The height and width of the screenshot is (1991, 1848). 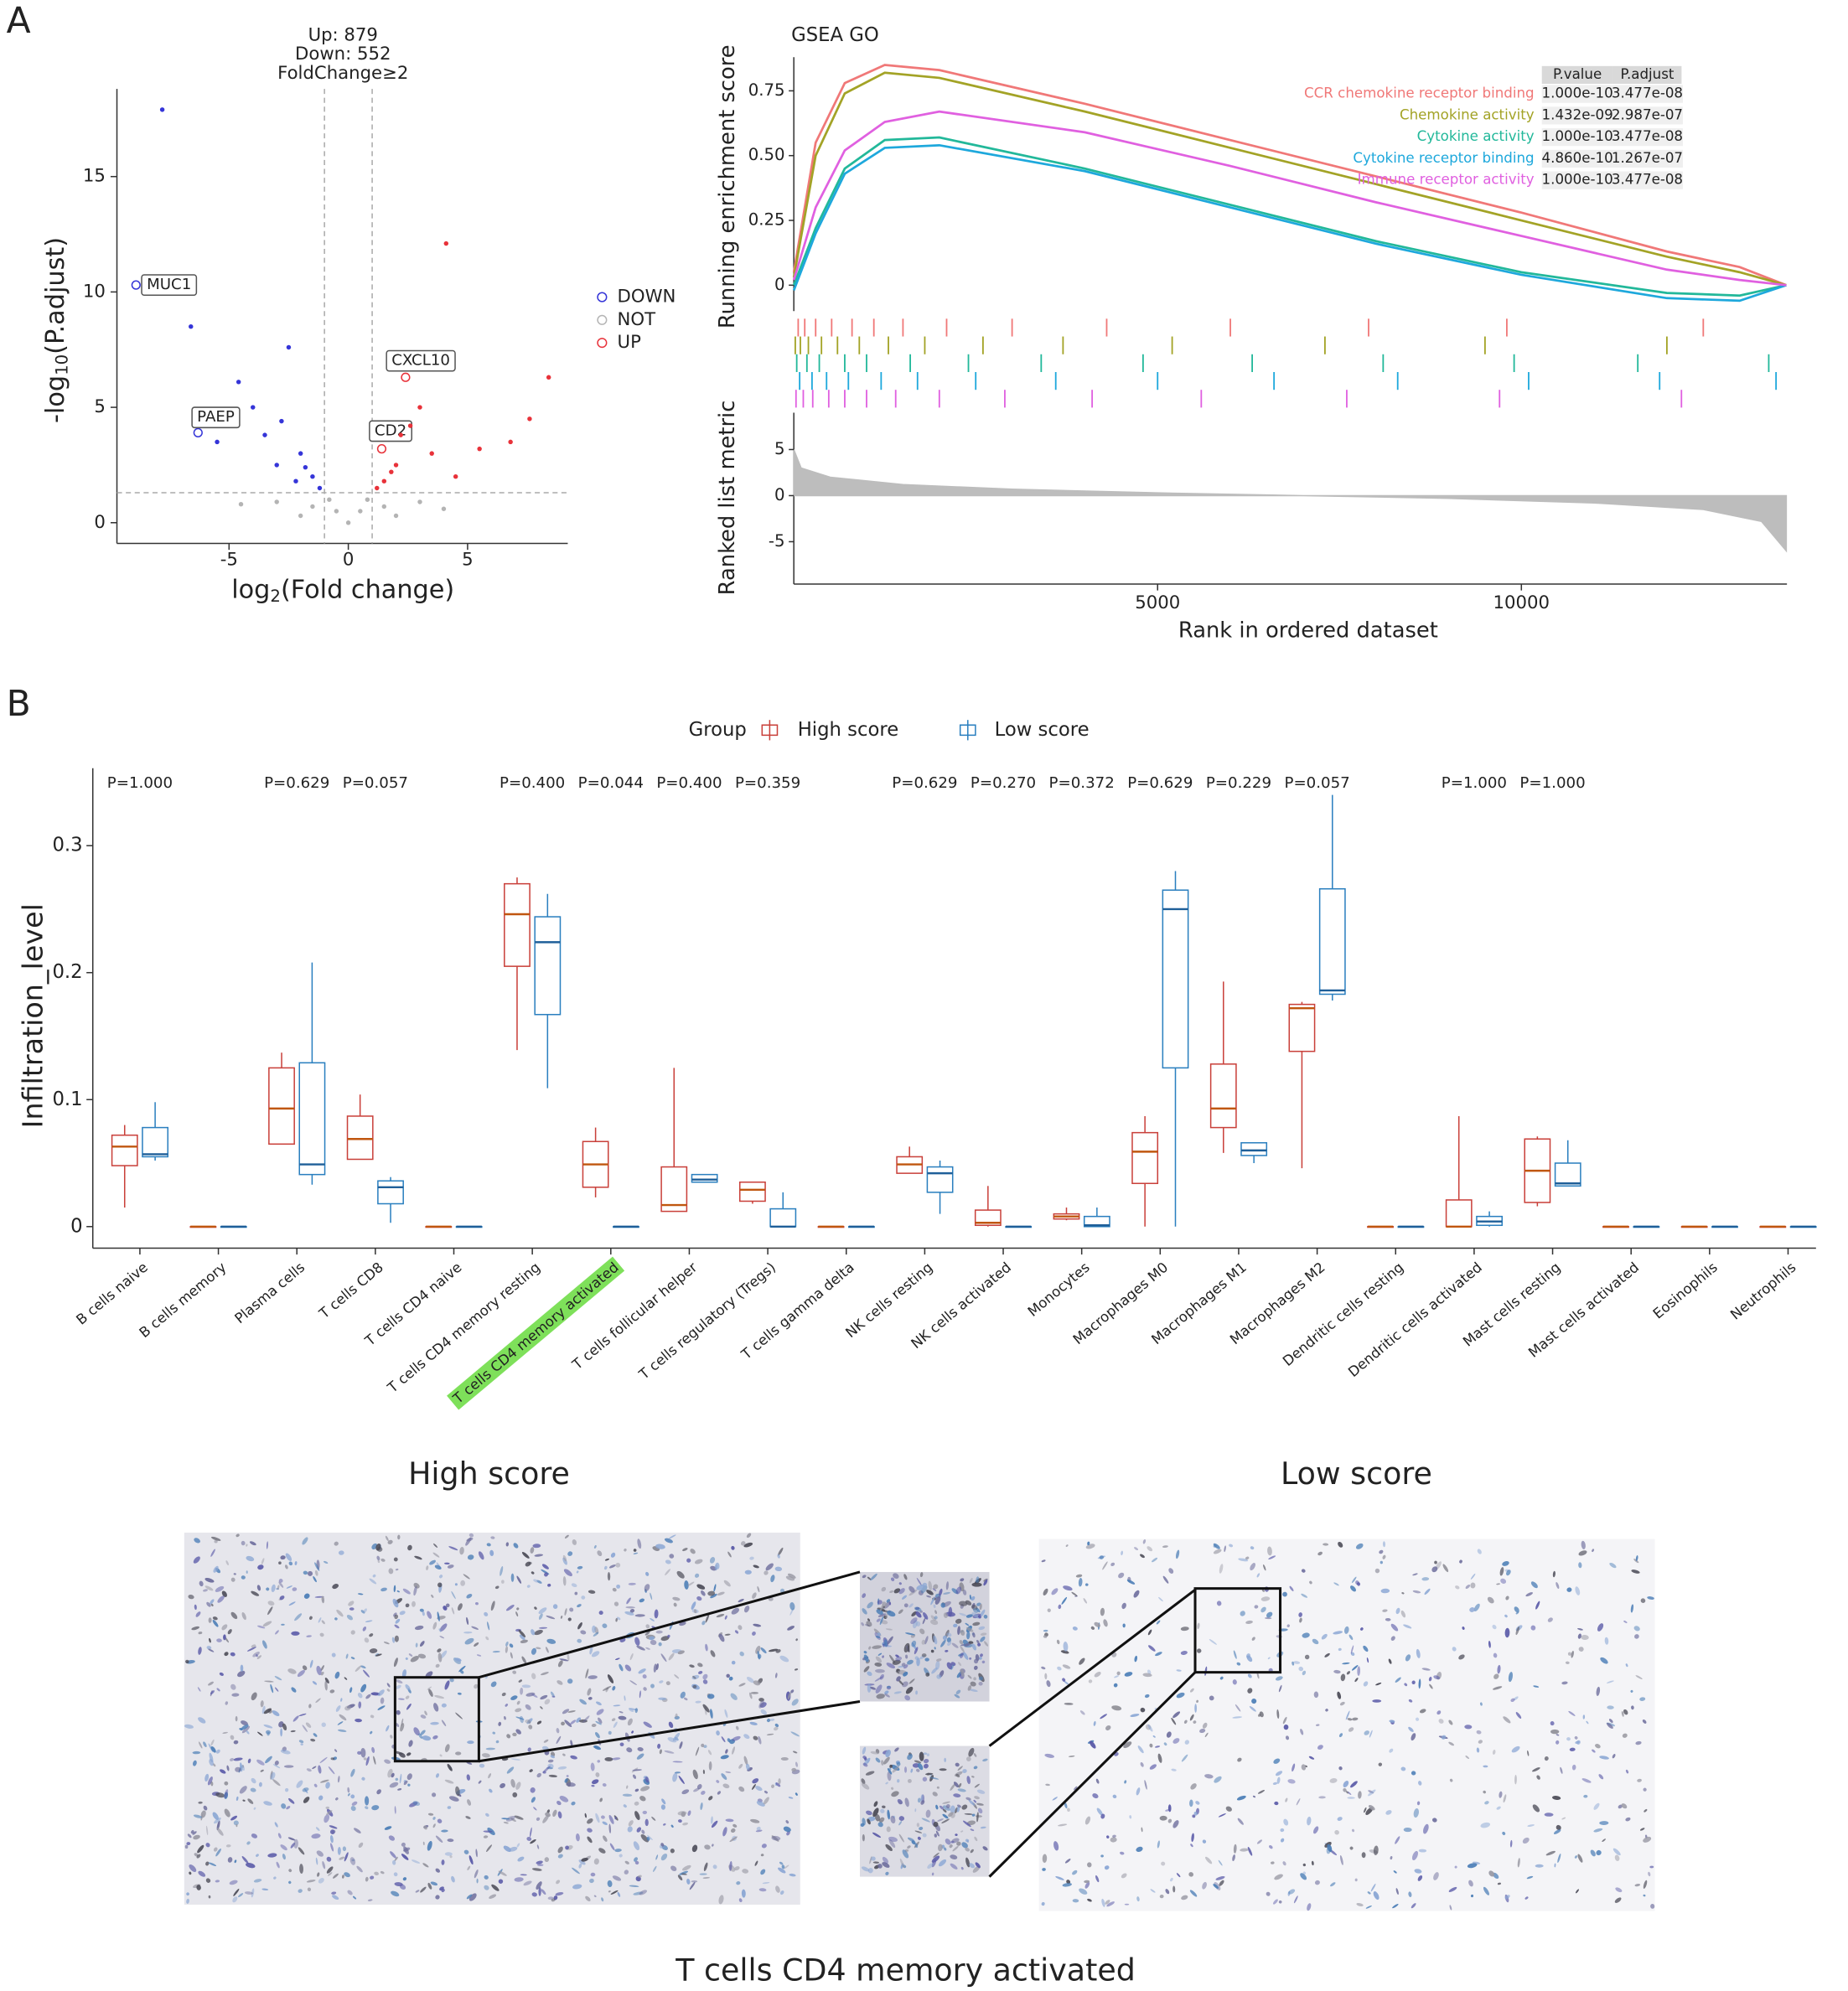 What do you see at coordinates (1521, 602) in the screenshot?
I see `x-tick-label: 10000` at bounding box center [1521, 602].